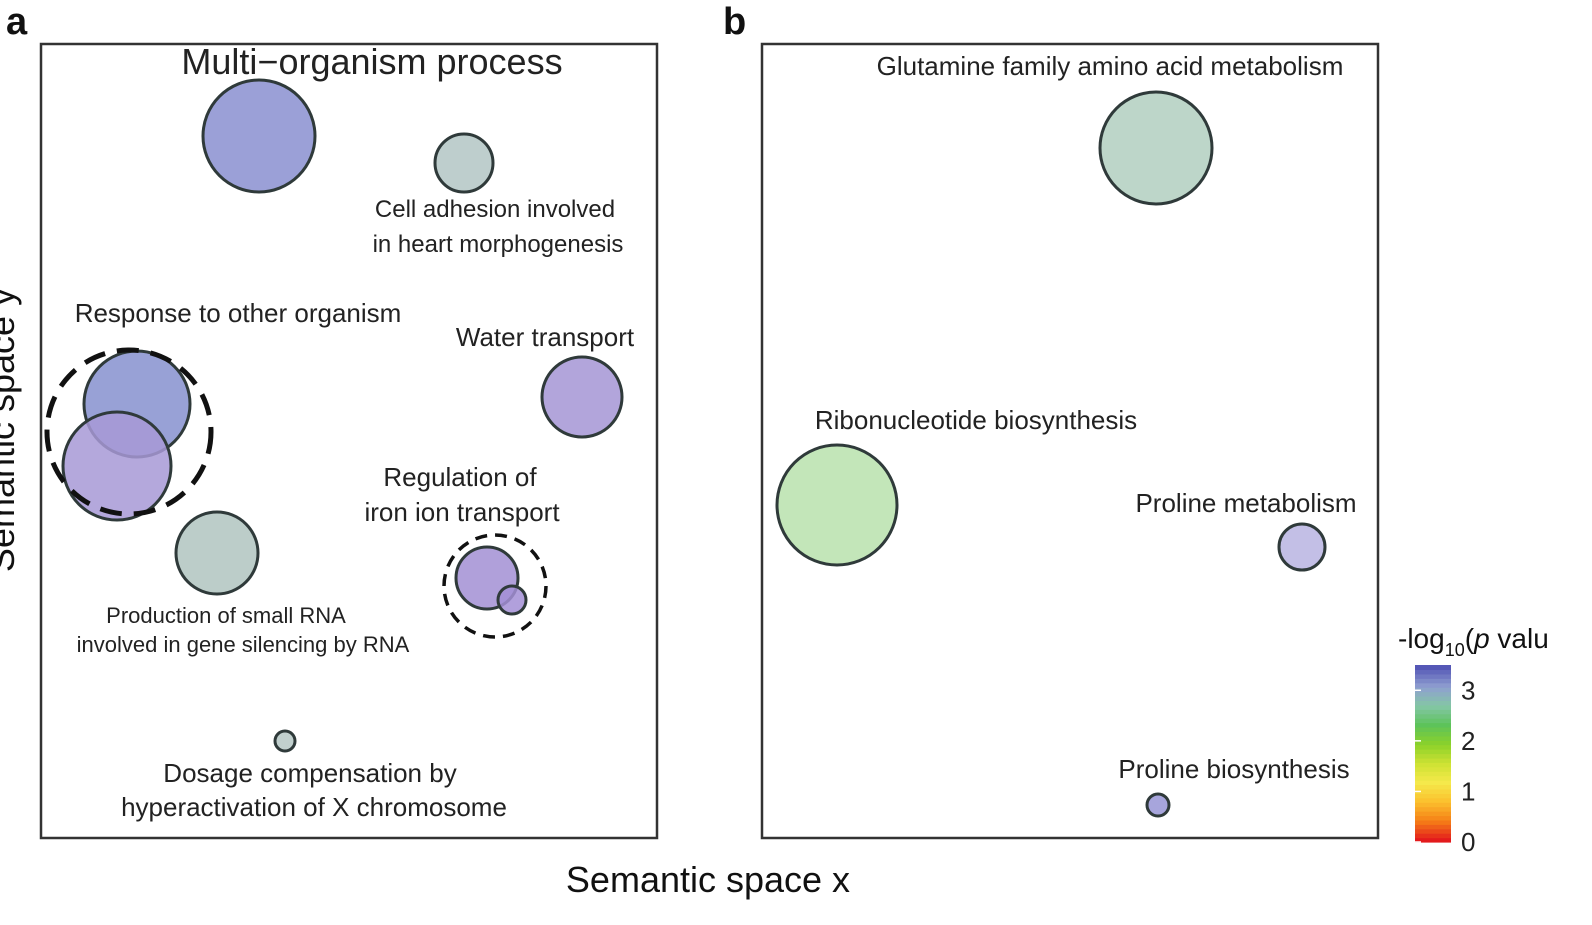 Image resolution: width=1592 pixels, height=925 pixels. I want to click on bubble-label: Proline metabolism, so click(1245, 503).